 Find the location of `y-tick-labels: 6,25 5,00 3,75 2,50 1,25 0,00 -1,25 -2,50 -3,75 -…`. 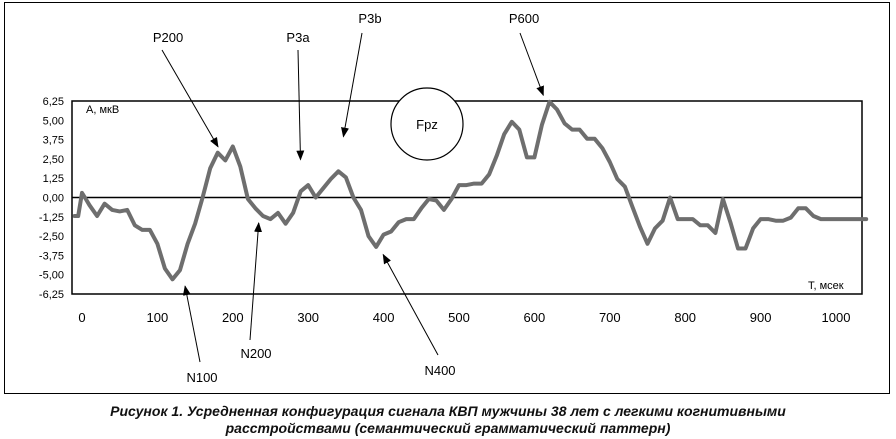

y-tick-labels: 6,25 5,00 3,75 2,50 1,25 0,00 -1,25 -2,50 -3,75 -… is located at coordinates (51, 198).